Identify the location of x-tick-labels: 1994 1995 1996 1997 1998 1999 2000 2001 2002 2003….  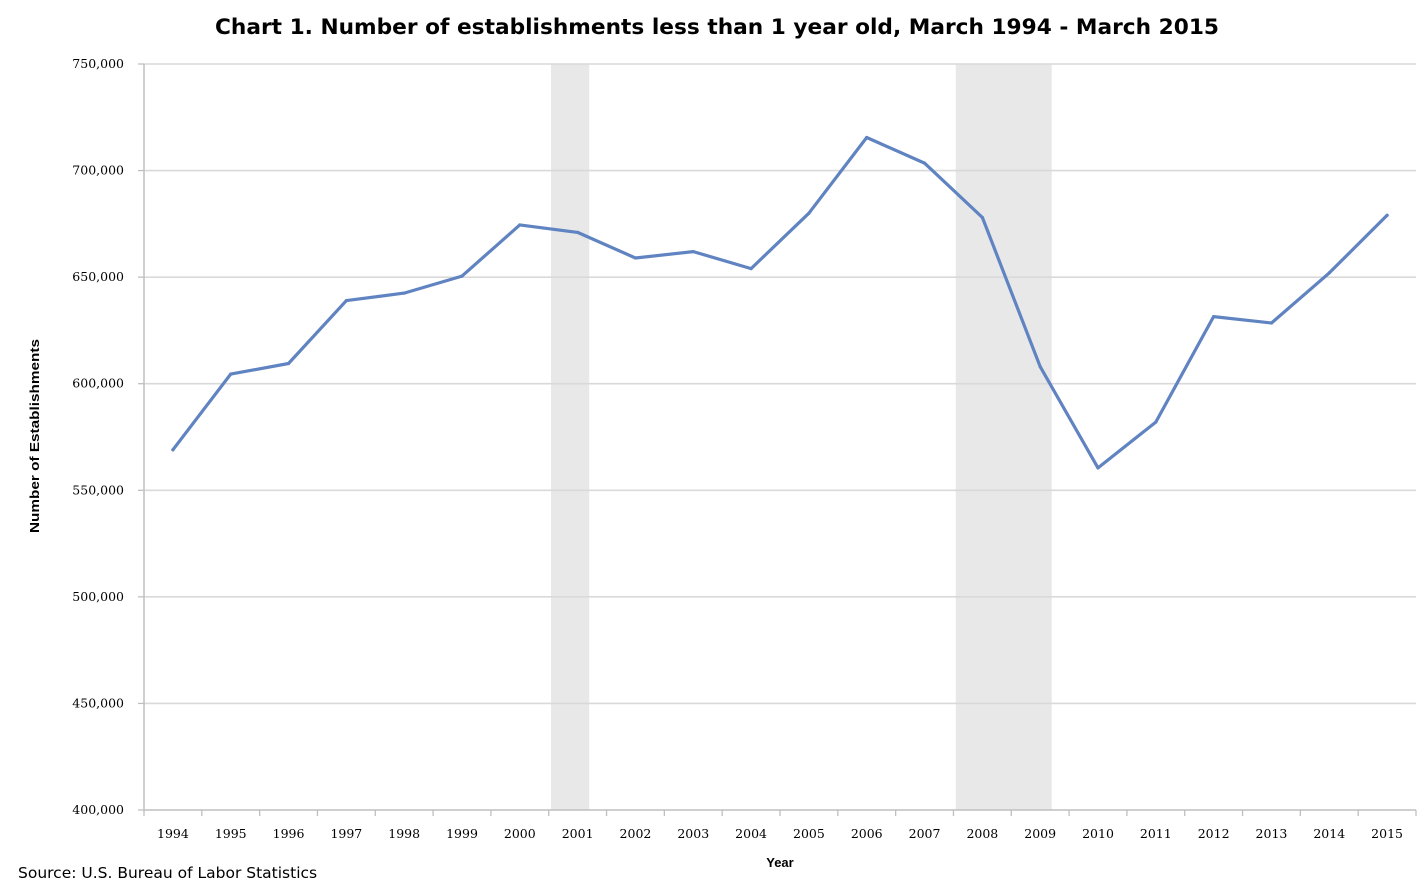
(780, 833).